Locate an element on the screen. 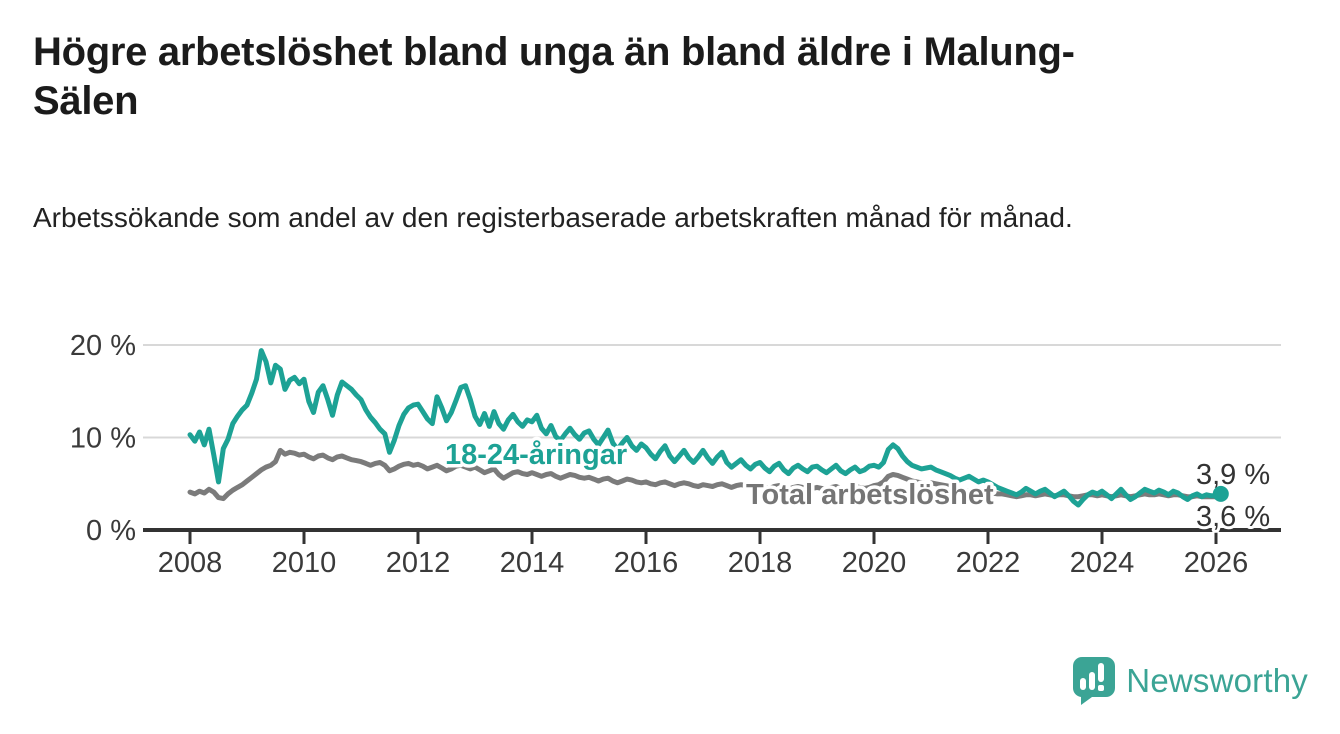 This screenshot has width=1340, height=734. x-tick-label-2008: 2008 is located at coordinates (190, 563).